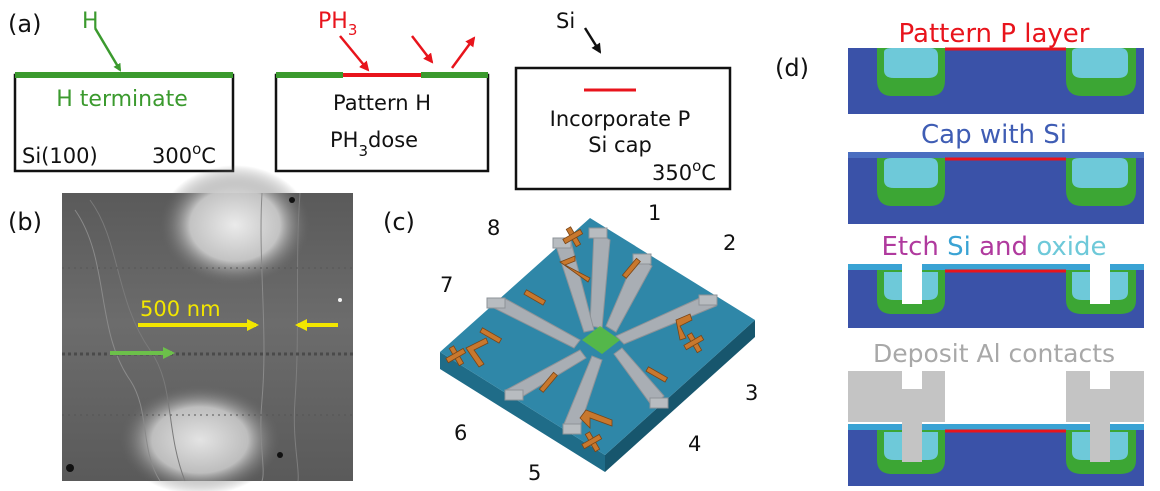 This screenshot has height=491, width=1160. What do you see at coordinates (60, 156) in the screenshot?
I see `substrate-label: Si(100)` at bounding box center [60, 156].